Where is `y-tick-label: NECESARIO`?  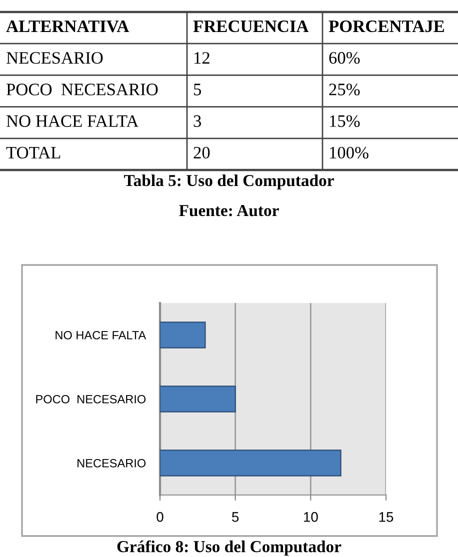 y-tick-label: NECESARIO is located at coordinates (112, 463).